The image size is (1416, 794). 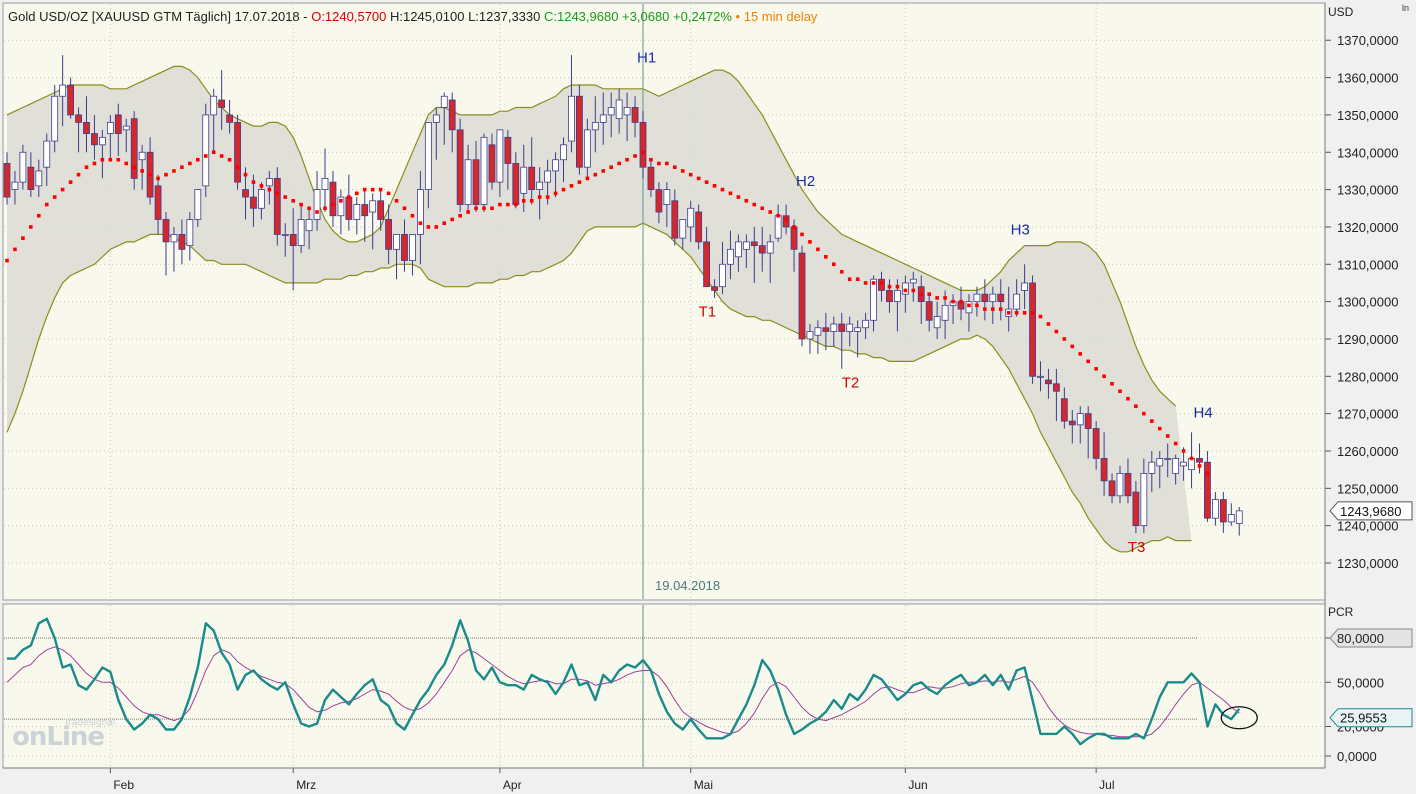 What do you see at coordinates (646, 58) in the screenshot?
I see `peak-label: H1` at bounding box center [646, 58].